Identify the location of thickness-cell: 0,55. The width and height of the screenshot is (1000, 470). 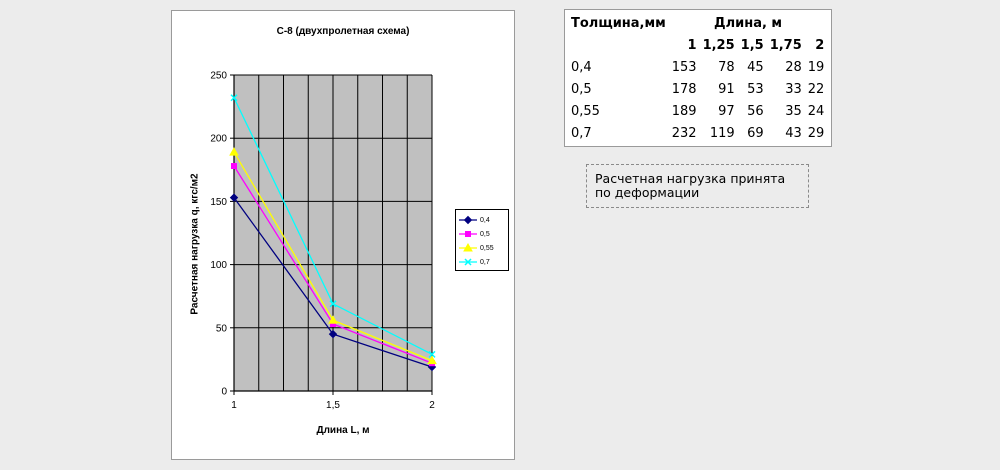
(585, 111).